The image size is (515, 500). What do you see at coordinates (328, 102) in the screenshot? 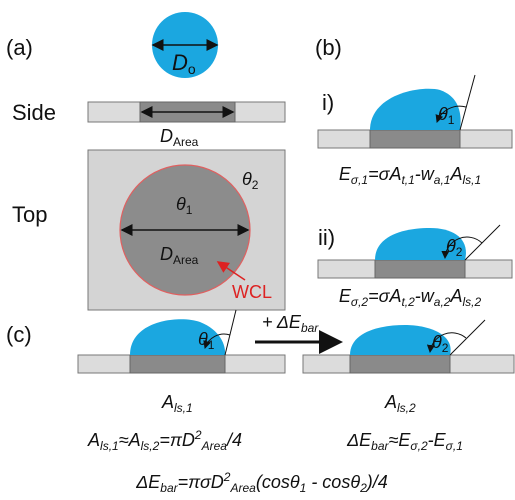
I see `case-label: i)` at bounding box center [328, 102].